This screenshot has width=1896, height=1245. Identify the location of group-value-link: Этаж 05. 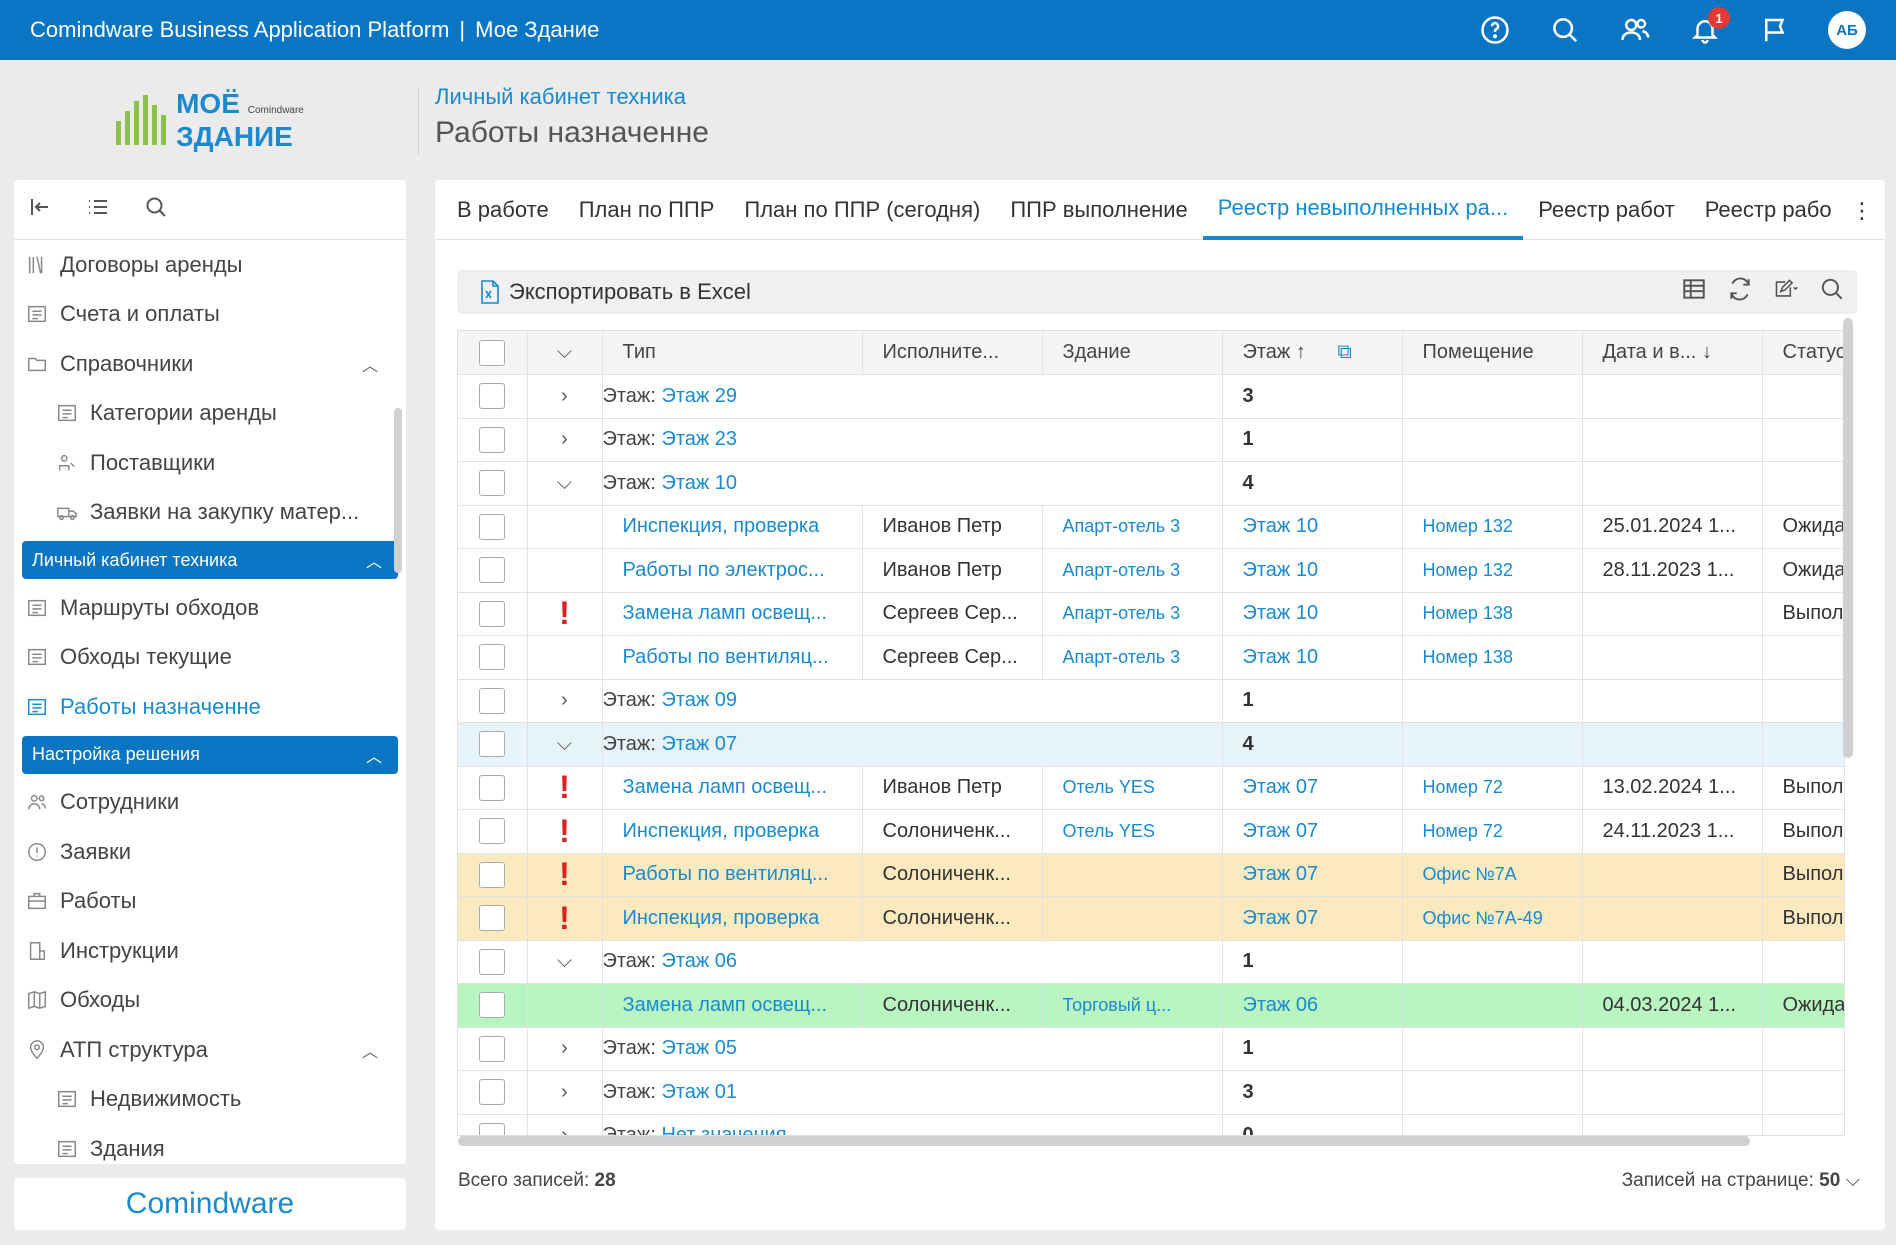
(699, 1048).